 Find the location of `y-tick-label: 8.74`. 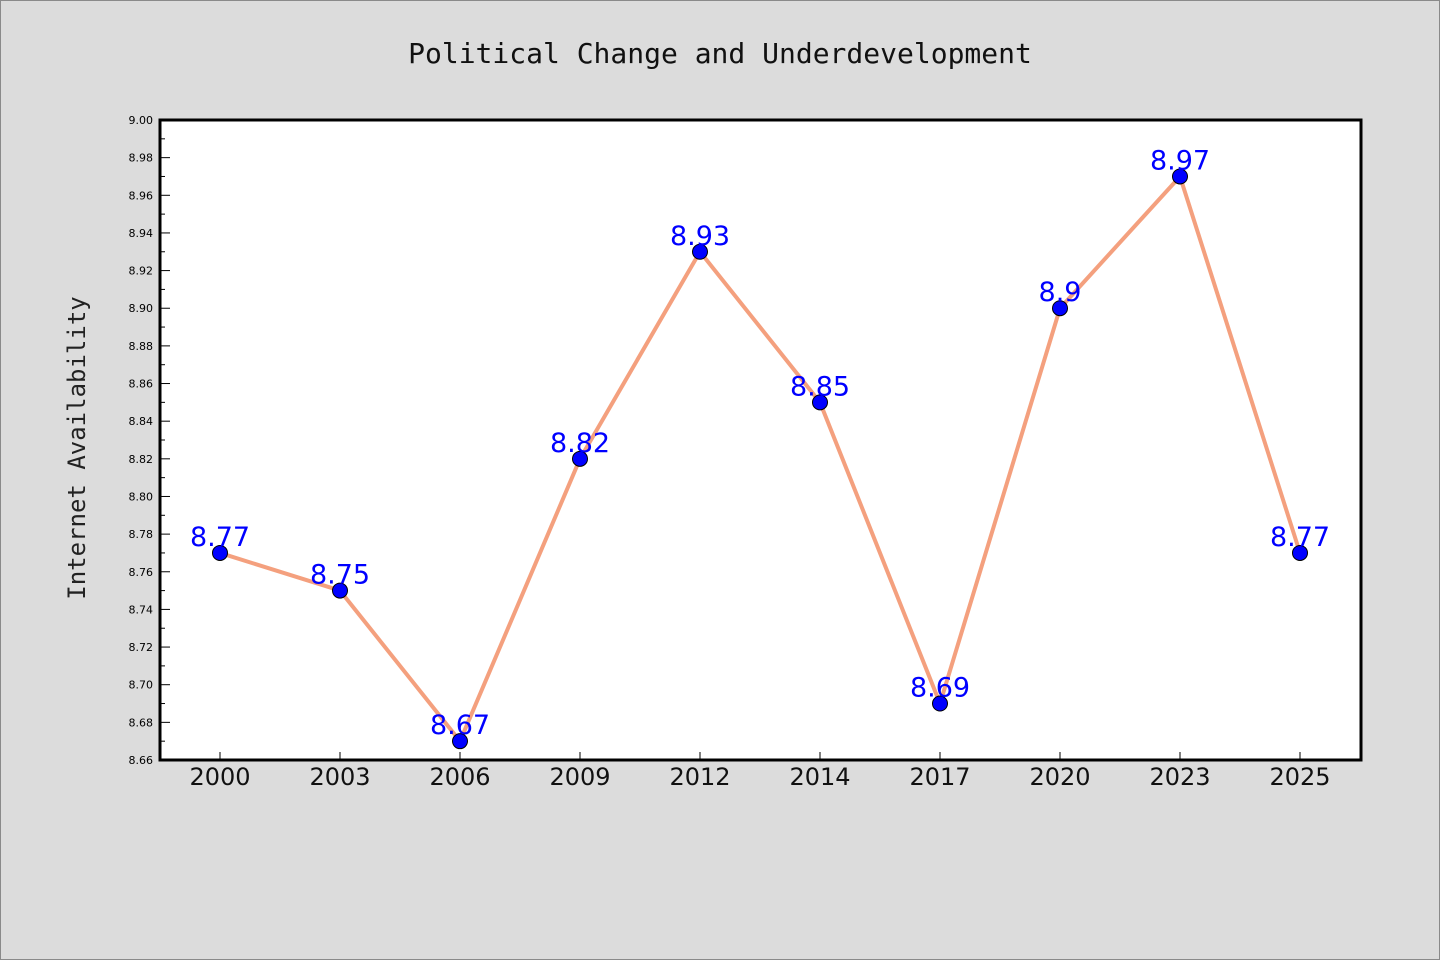

y-tick-label: 8.74 is located at coordinates (141, 609).